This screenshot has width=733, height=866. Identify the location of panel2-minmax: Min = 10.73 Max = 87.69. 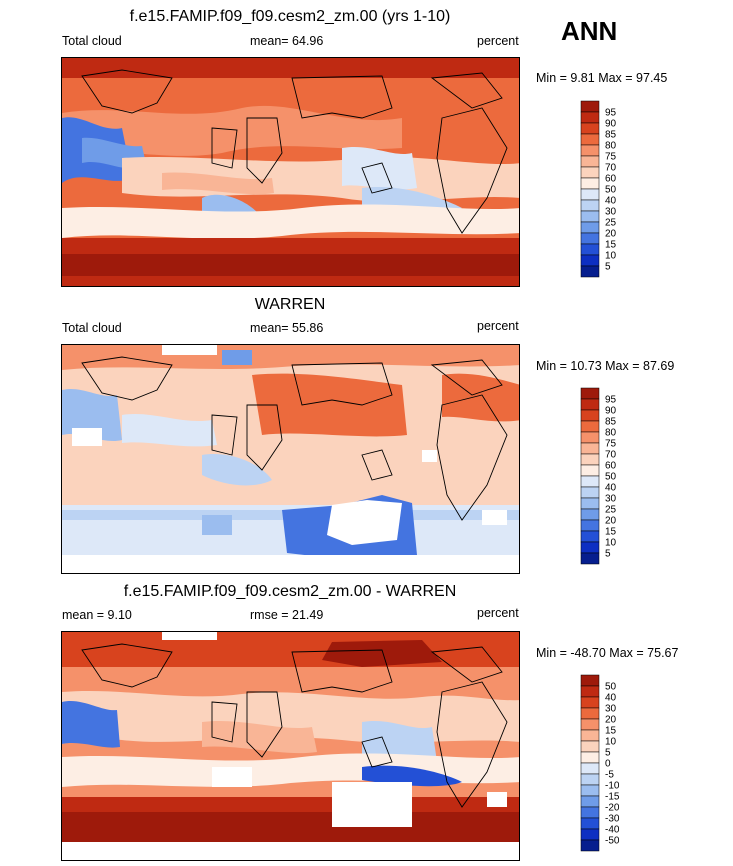
(605, 366).